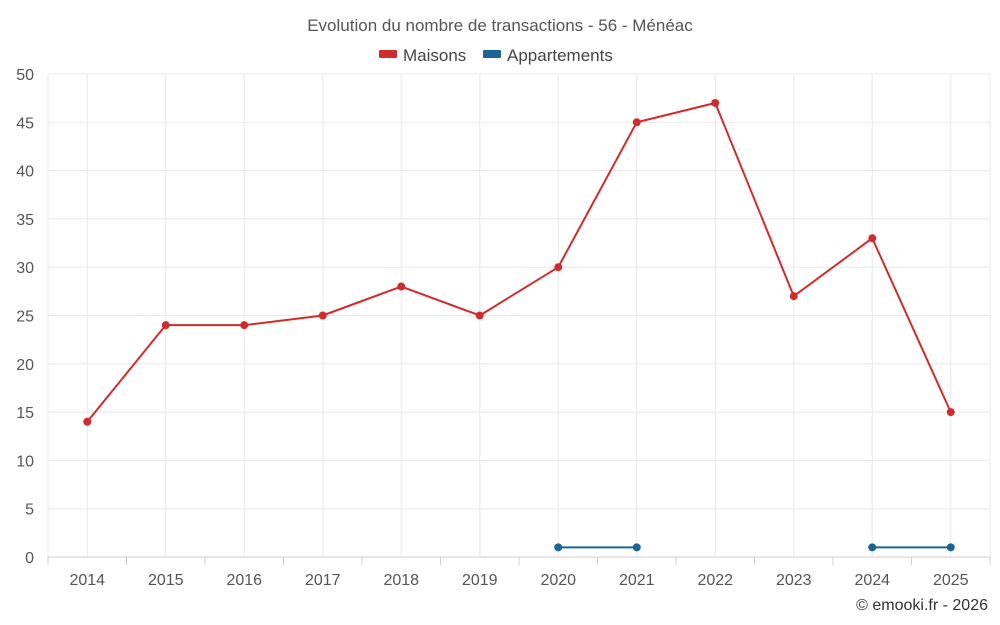  What do you see at coordinates (244, 580) in the screenshot?
I see `x-tick-label: 2016` at bounding box center [244, 580].